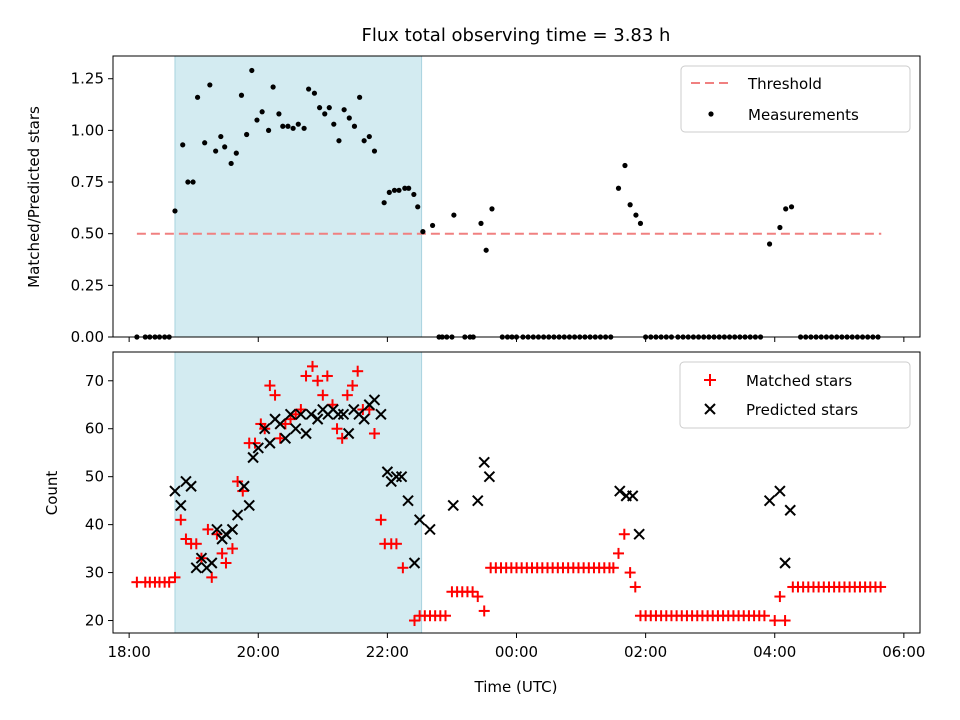  What do you see at coordinates (94, 429) in the screenshot?
I see `y-tick-label: 60` at bounding box center [94, 429].